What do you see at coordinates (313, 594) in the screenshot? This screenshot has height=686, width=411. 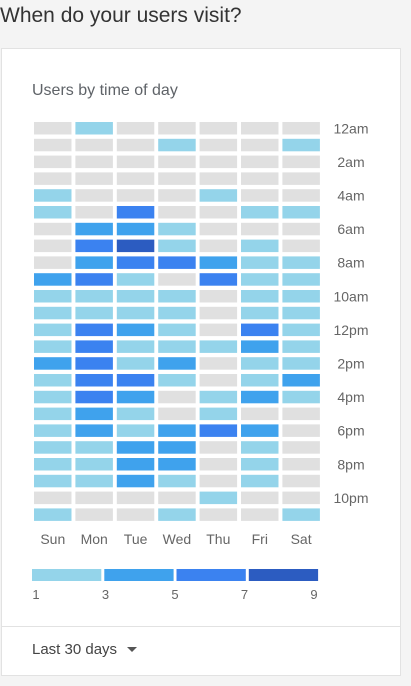 I see `legend-tick-label: 9` at bounding box center [313, 594].